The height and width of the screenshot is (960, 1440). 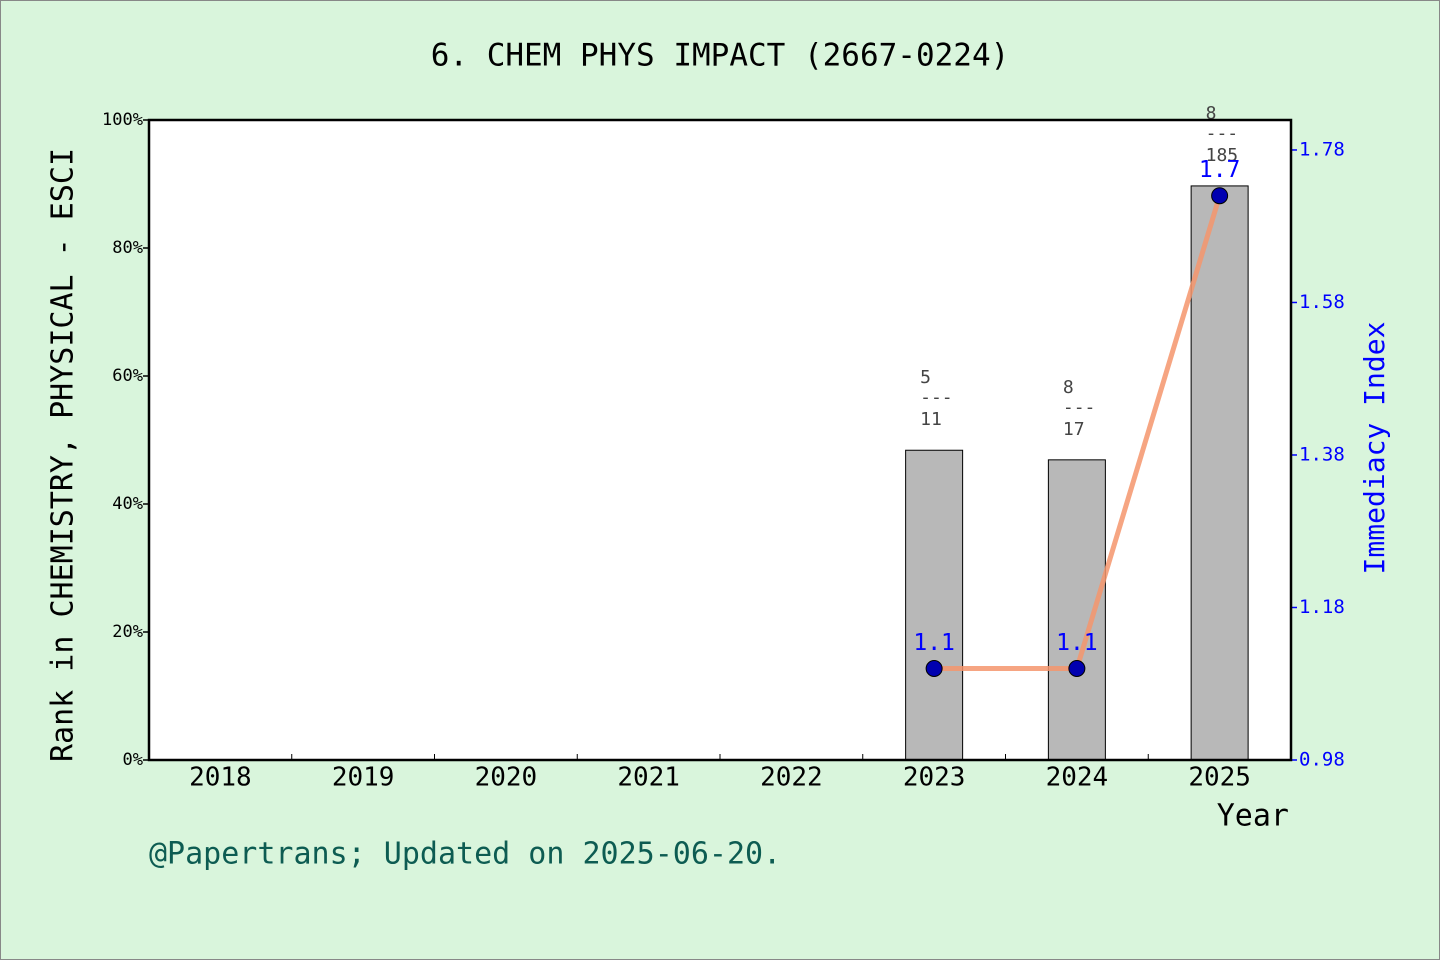 I want to click on y-tick-label: 20%, so click(x=127, y=632).